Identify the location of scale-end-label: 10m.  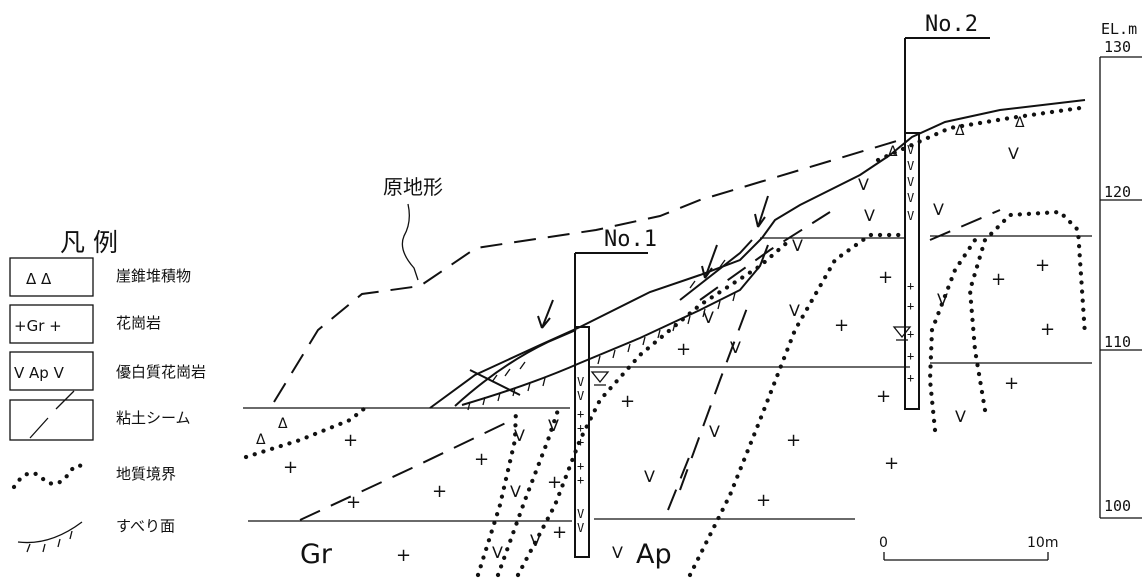
(1042, 543).